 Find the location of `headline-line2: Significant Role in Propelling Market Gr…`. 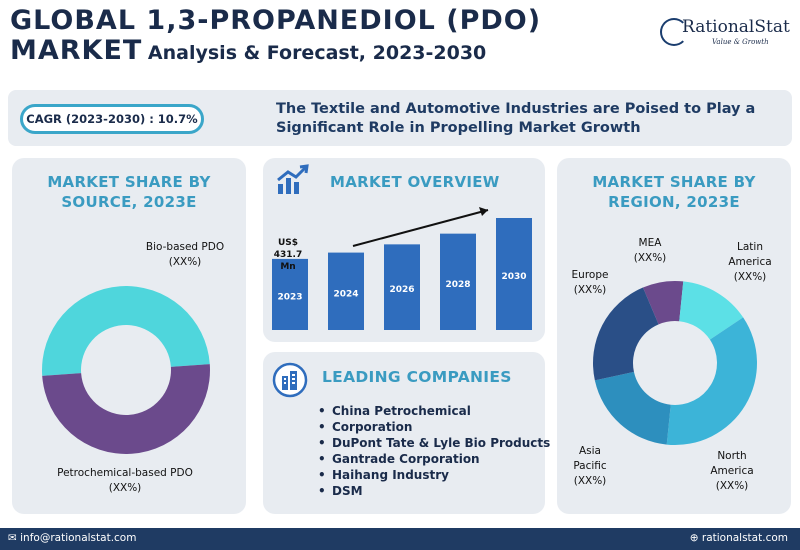

headline-line2: Significant Role in Propelling Market Gr… is located at coordinates (458, 128).